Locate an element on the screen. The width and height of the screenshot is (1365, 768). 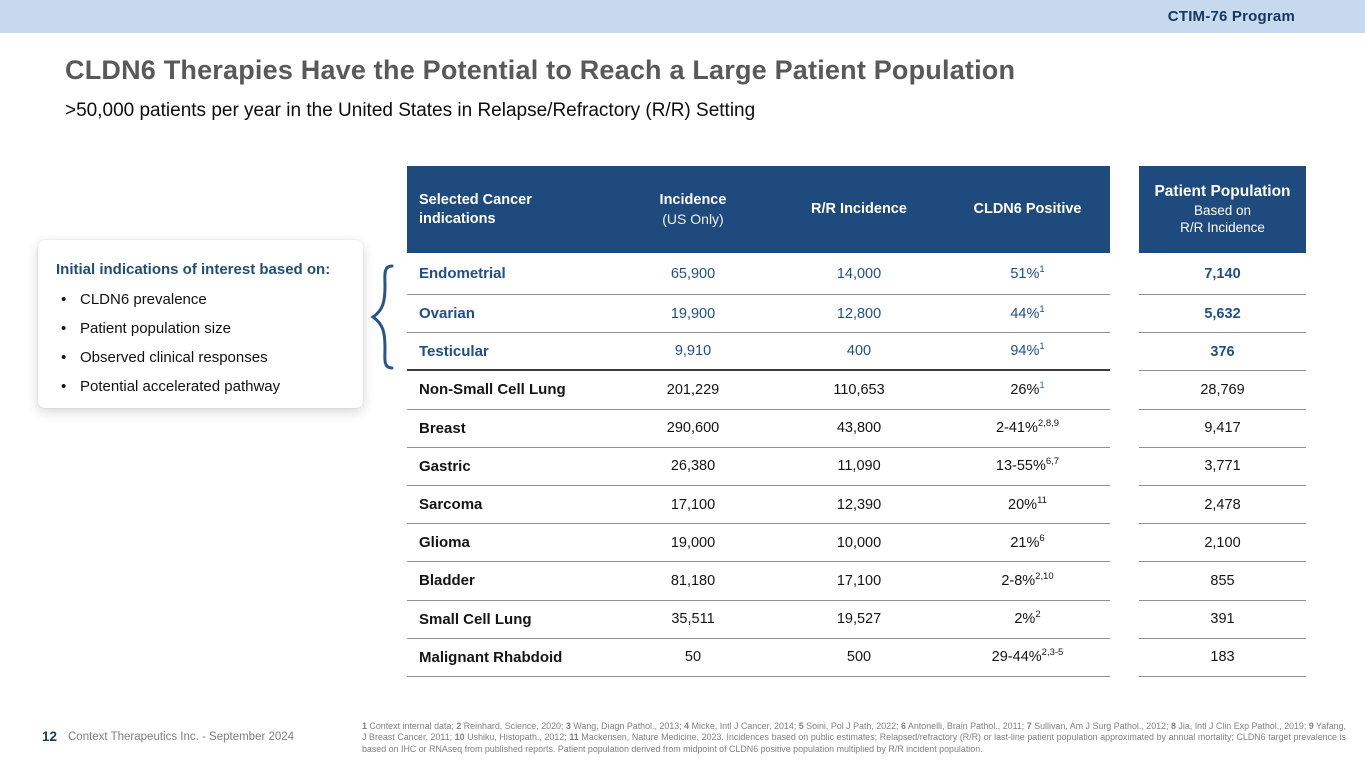
footnote-text: Yafang, J Breast Cancer, 2011; is located at coordinates (854, 732).